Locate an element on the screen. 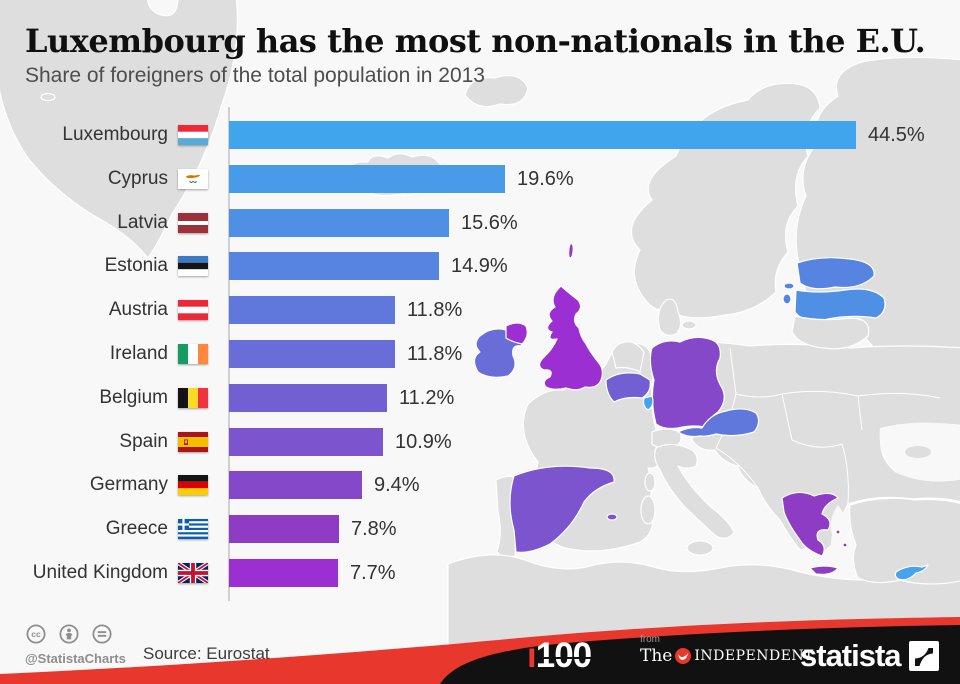 Image resolution: width=960 pixels, height=684 pixels. country-label: Greece is located at coordinates (136, 529).